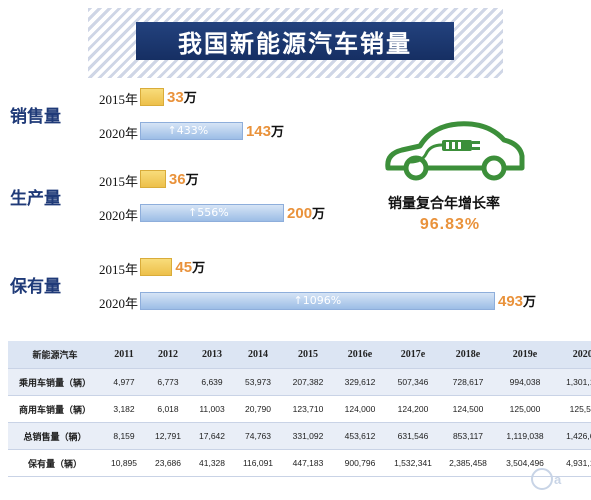  Describe the element at coordinates (525, 463) in the screenshot. I see `table-cell: 3,504,496` at that location.